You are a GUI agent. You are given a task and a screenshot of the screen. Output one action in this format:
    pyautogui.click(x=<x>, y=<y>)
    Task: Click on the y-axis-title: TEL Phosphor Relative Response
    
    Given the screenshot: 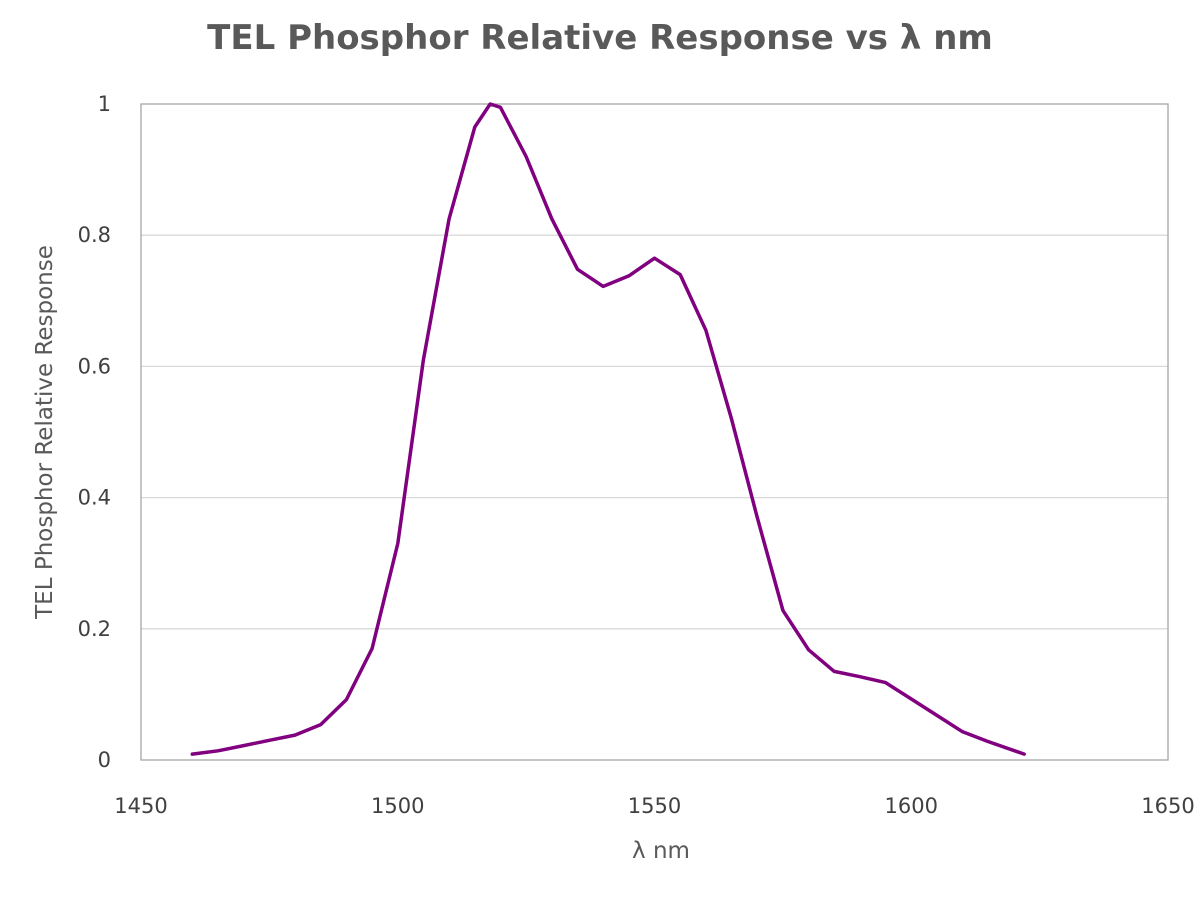 What is the action you would take?
    pyautogui.click(x=45, y=432)
    